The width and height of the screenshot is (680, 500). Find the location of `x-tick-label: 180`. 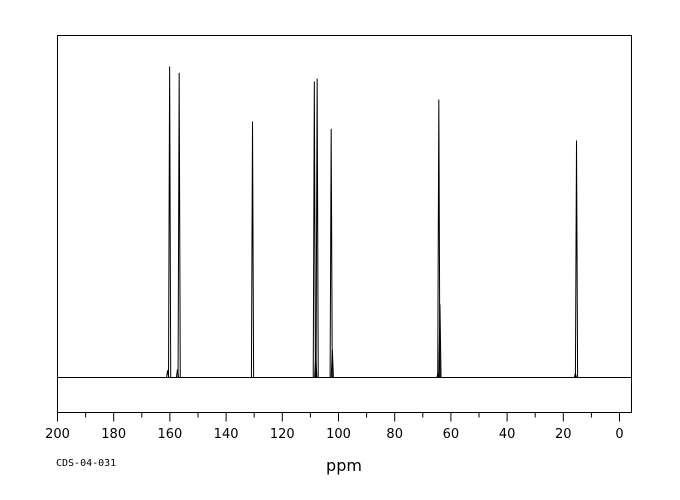

x-tick-label: 180 is located at coordinates (113, 434).